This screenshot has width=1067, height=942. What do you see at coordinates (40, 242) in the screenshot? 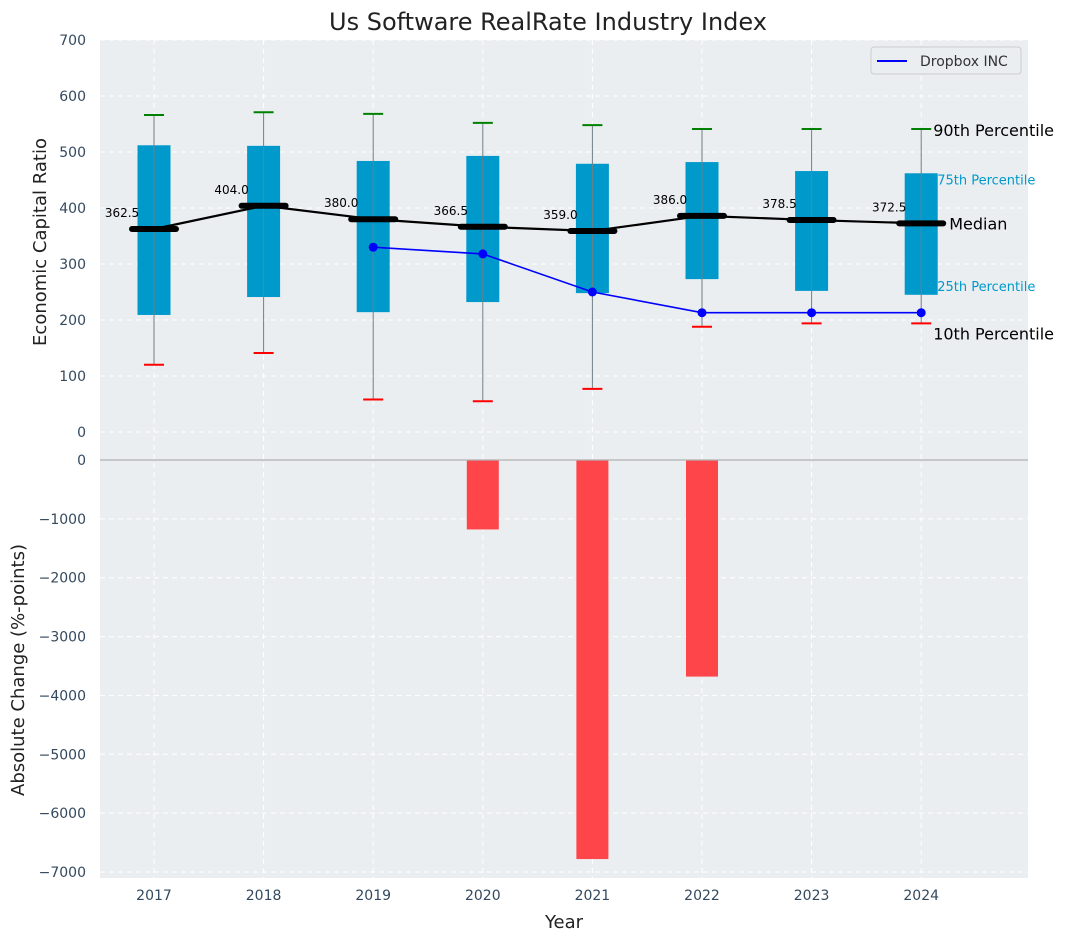
I see `top-y-axis-title: Economic Capital Ratio` at bounding box center [40, 242].